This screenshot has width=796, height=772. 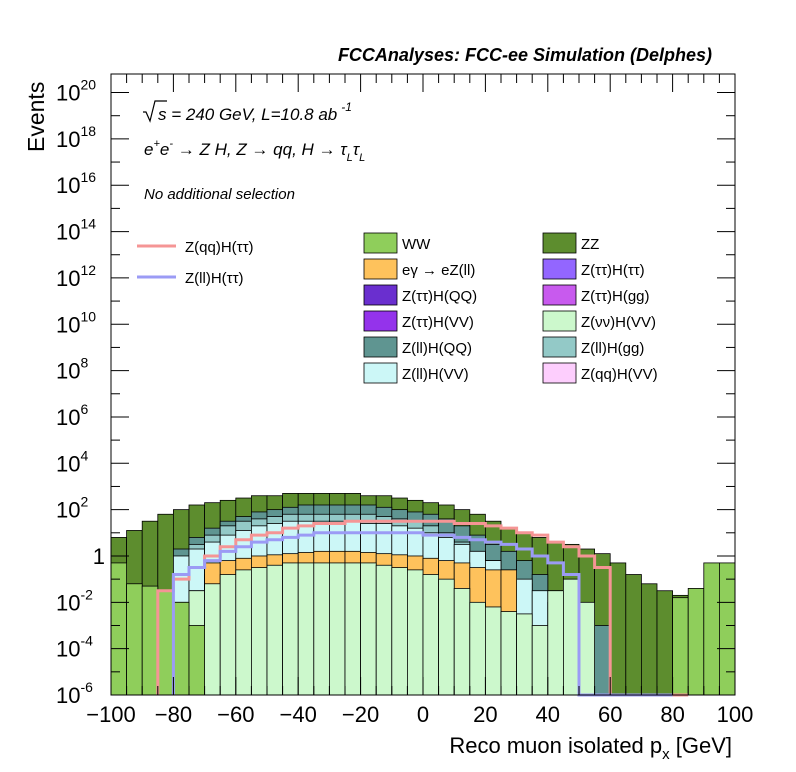 I want to click on x-axis-label: Reco muon isolated px [GeV], so click(x=590, y=748).